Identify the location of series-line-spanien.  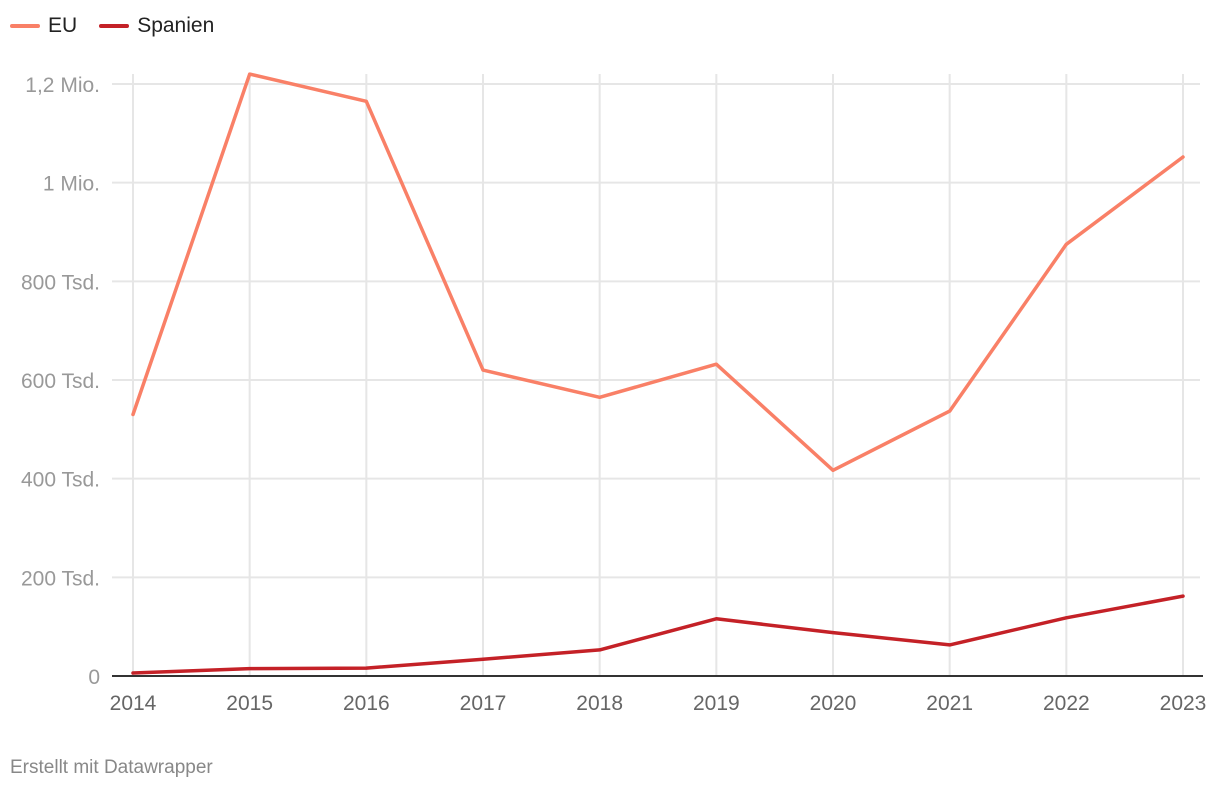
(658, 634).